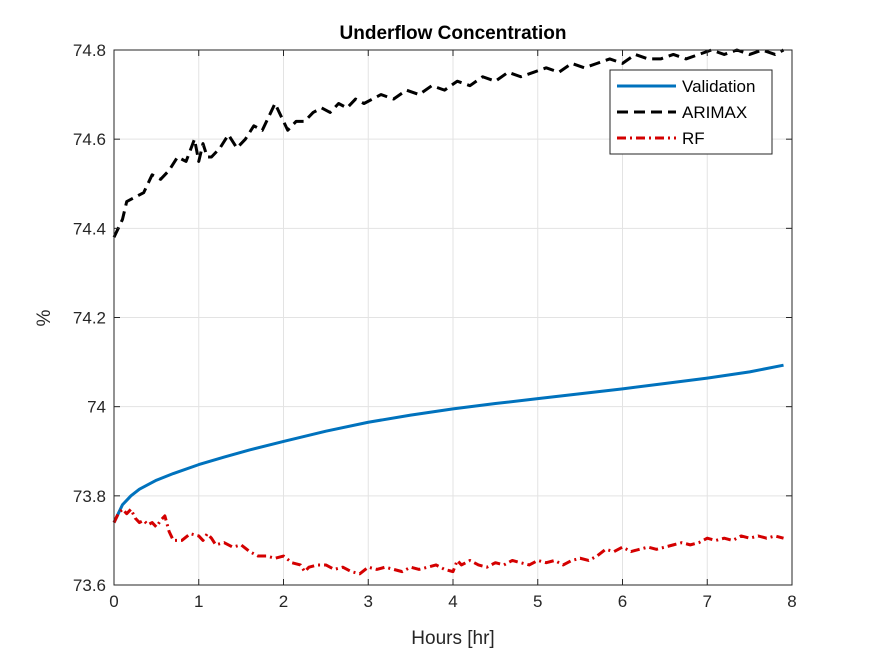 The height and width of the screenshot is (656, 875). Describe the element at coordinates (198, 601) in the screenshot. I see `x-tick-label: 1` at that location.